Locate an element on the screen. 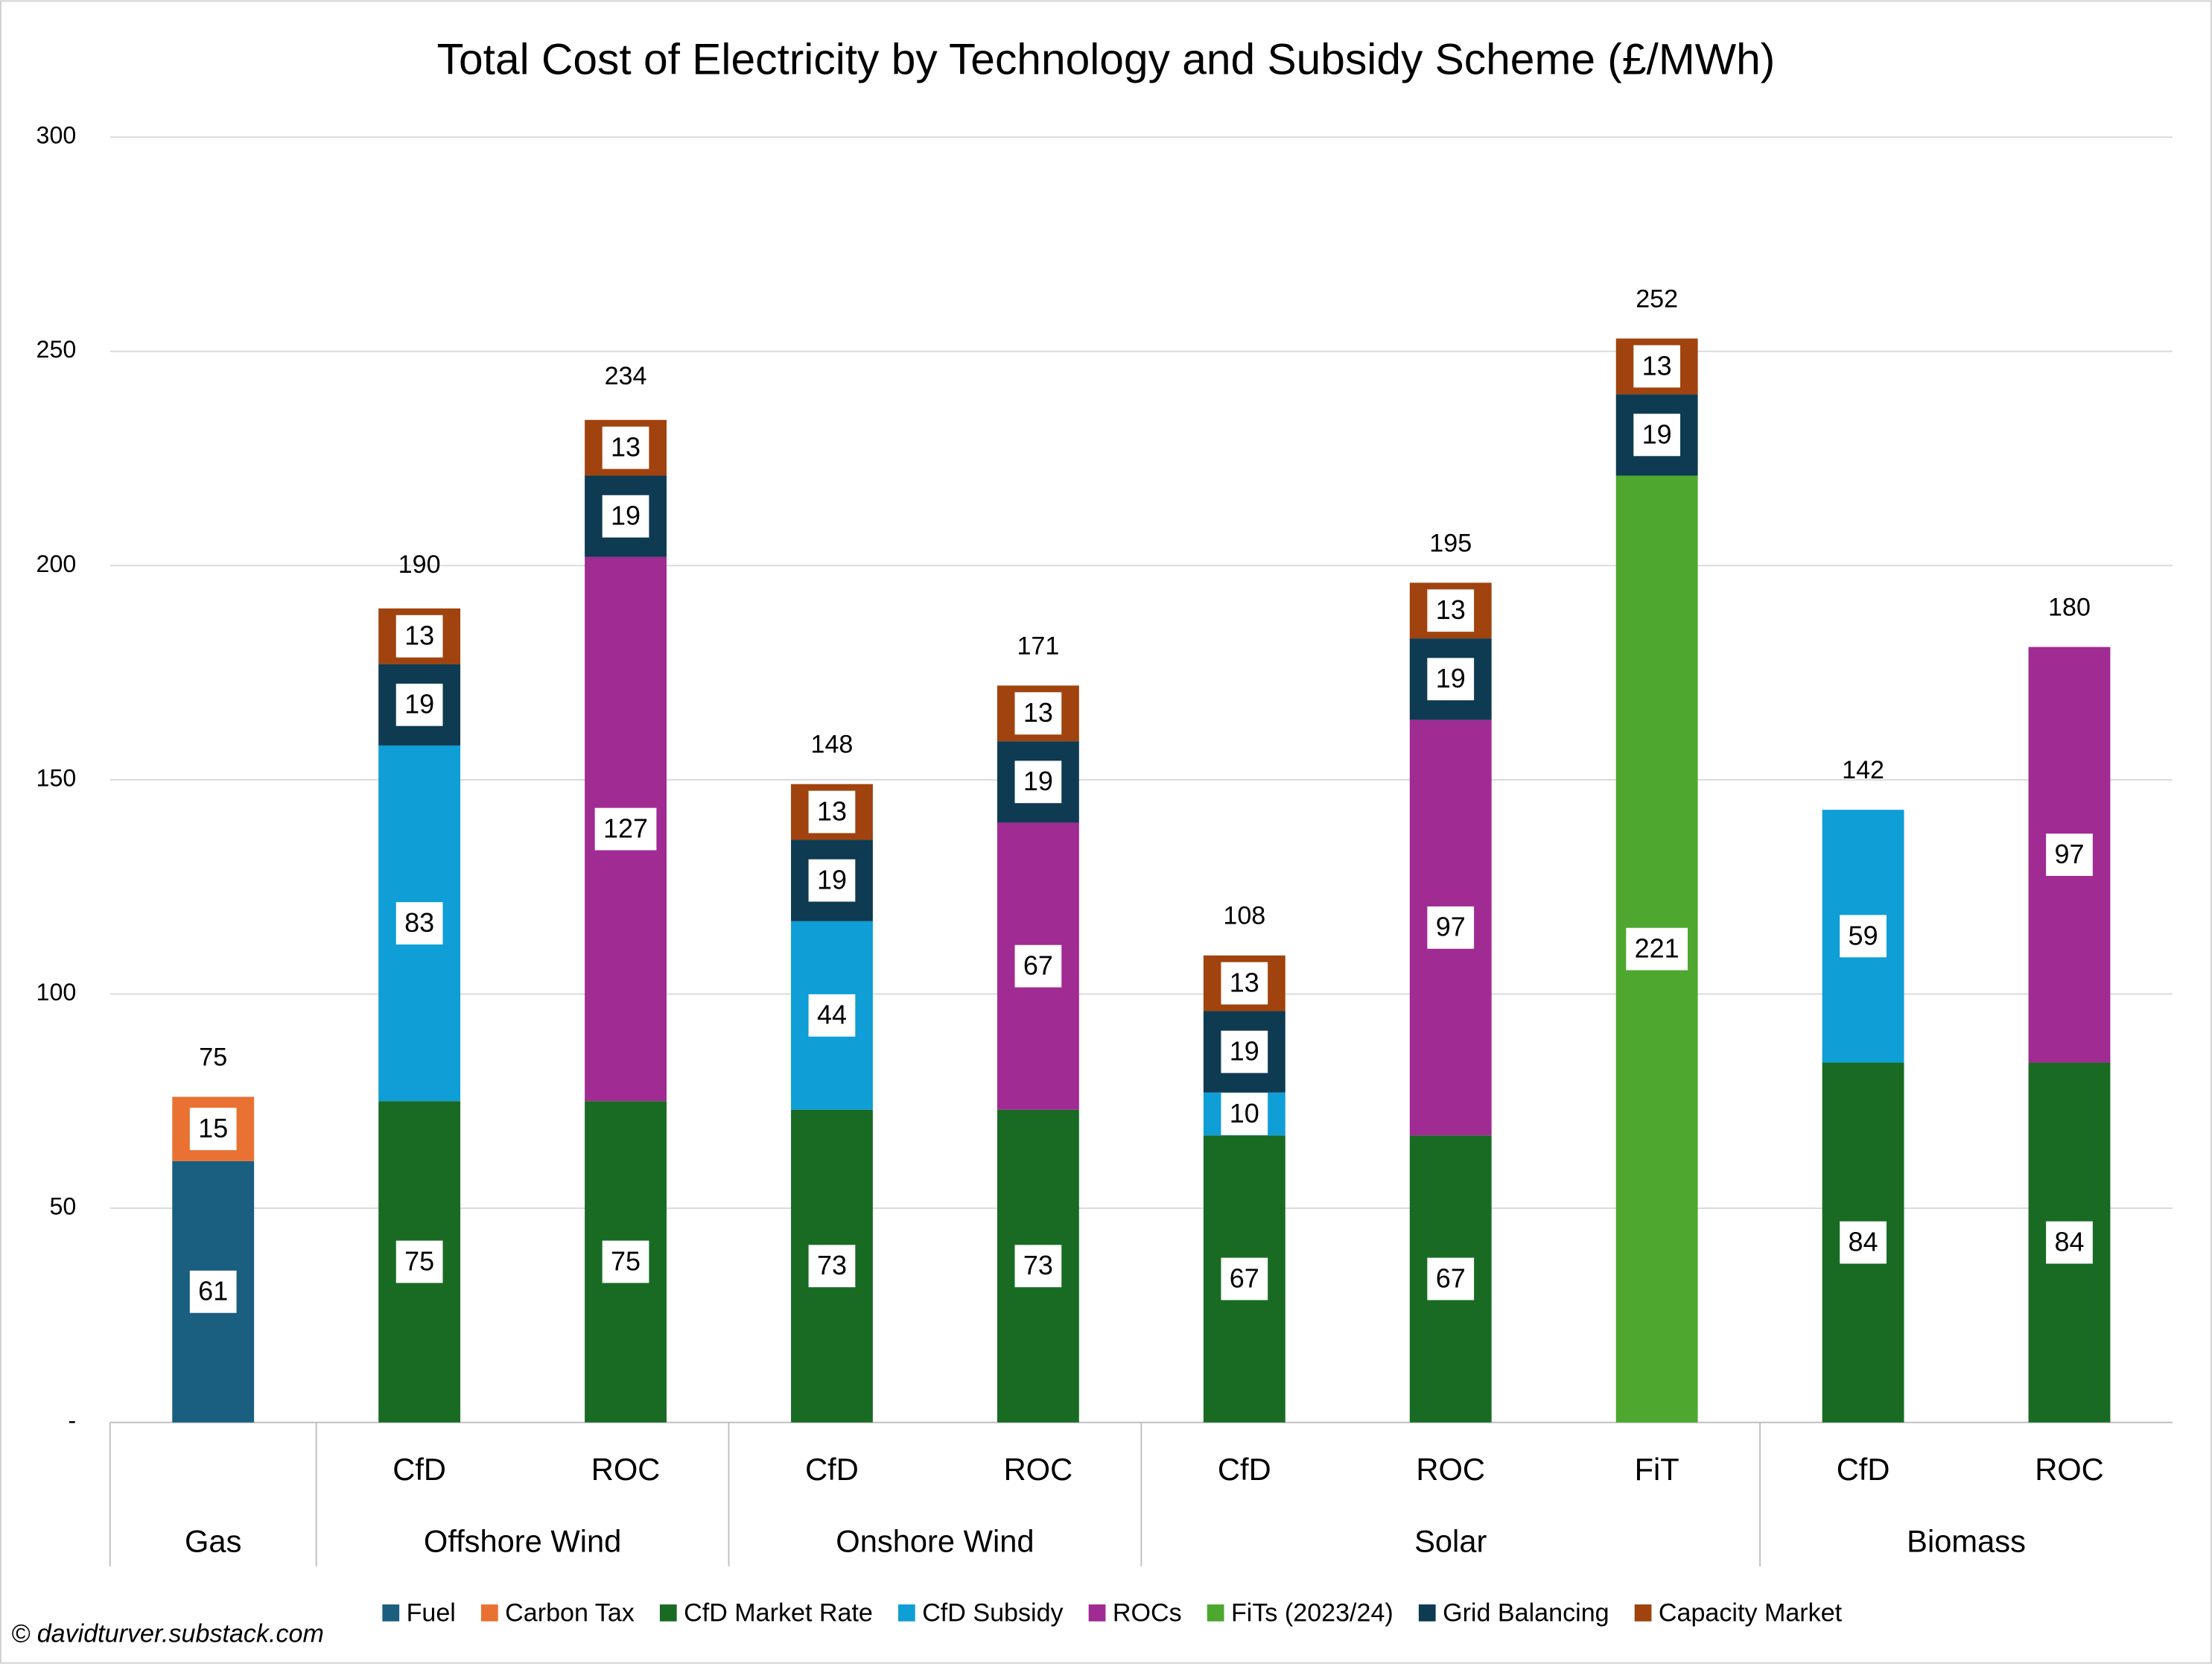 Image resolution: width=2212 pixels, height=1664 pixels. value-label: 15 is located at coordinates (213, 1128).